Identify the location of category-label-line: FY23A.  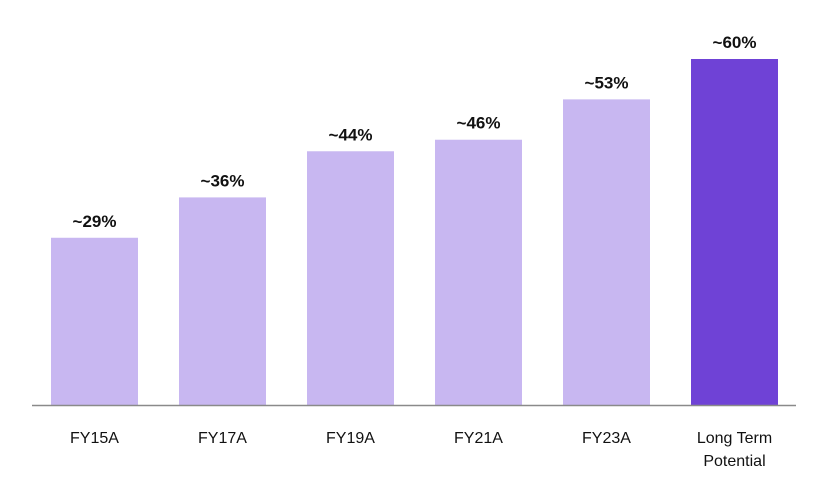
(606, 438).